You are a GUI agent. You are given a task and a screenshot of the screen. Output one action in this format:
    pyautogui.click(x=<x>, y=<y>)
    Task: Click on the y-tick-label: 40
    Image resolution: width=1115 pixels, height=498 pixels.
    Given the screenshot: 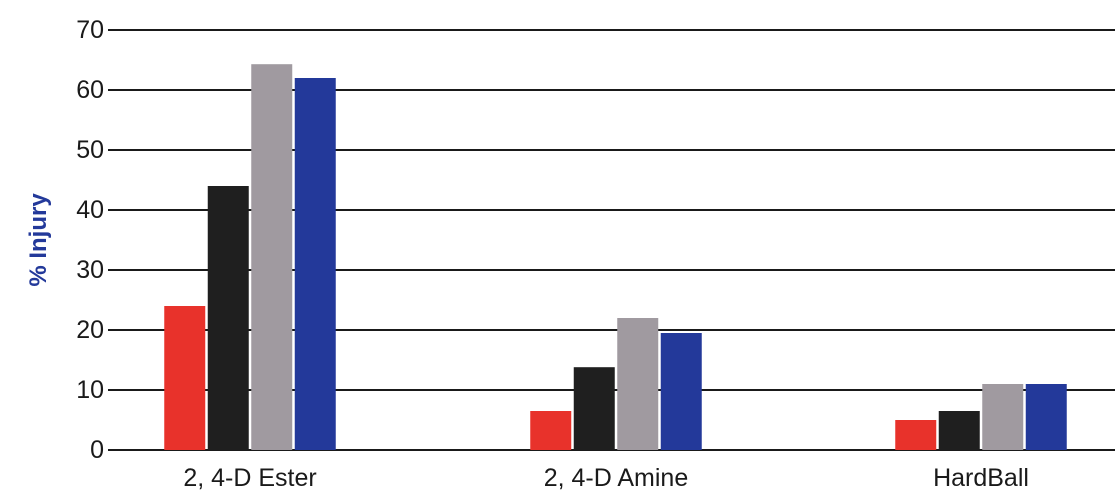 What is the action you would take?
    pyautogui.click(x=90, y=210)
    